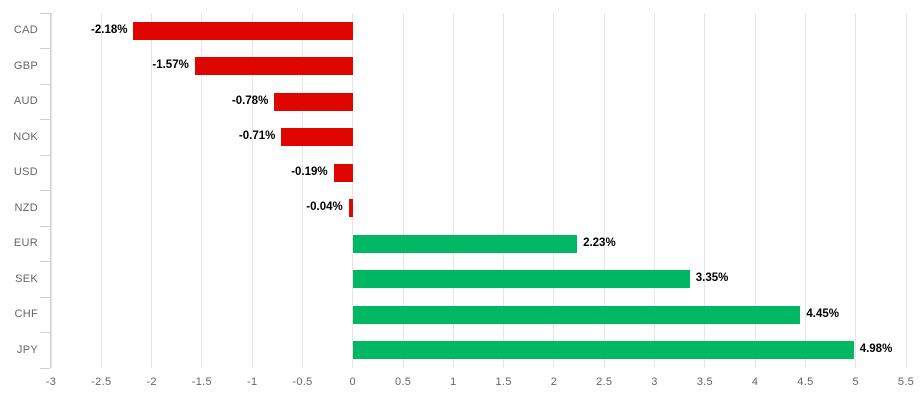 This screenshot has height=414, width=921. What do you see at coordinates (302, 382) in the screenshot?
I see `x-axis-tick-label: -0.5` at bounding box center [302, 382].